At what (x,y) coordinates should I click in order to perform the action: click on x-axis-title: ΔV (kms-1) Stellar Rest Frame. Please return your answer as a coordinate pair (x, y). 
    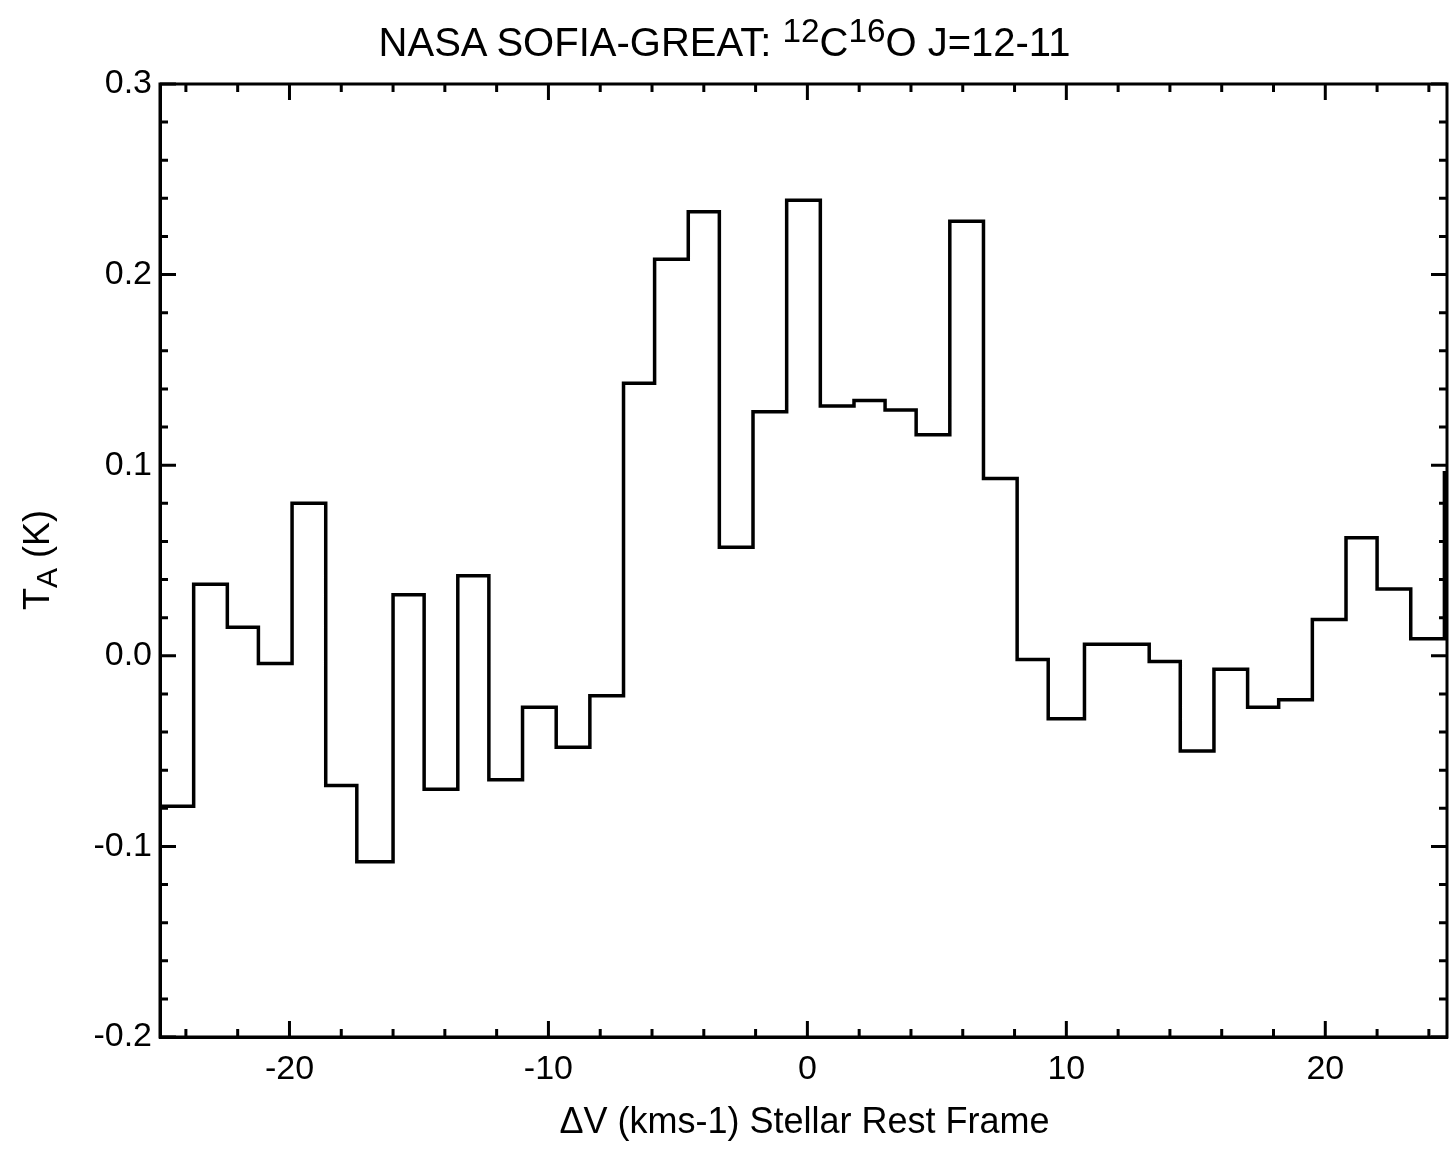
    Looking at the image, I should click on (804, 1121).